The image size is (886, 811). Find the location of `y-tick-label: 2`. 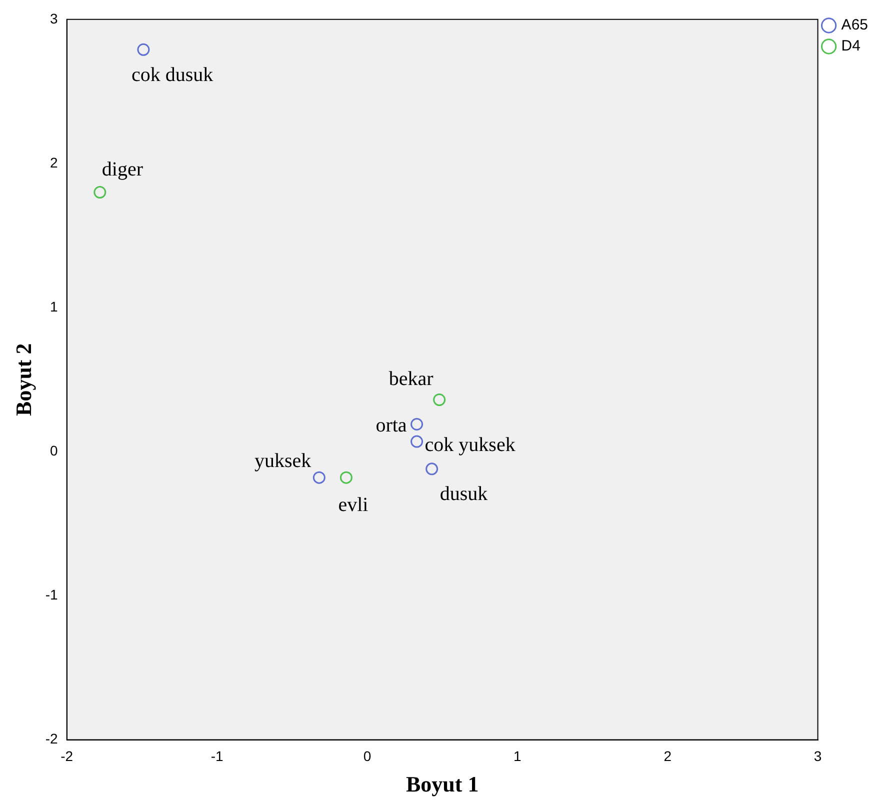

y-tick-label: 2 is located at coordinates (54, 162).